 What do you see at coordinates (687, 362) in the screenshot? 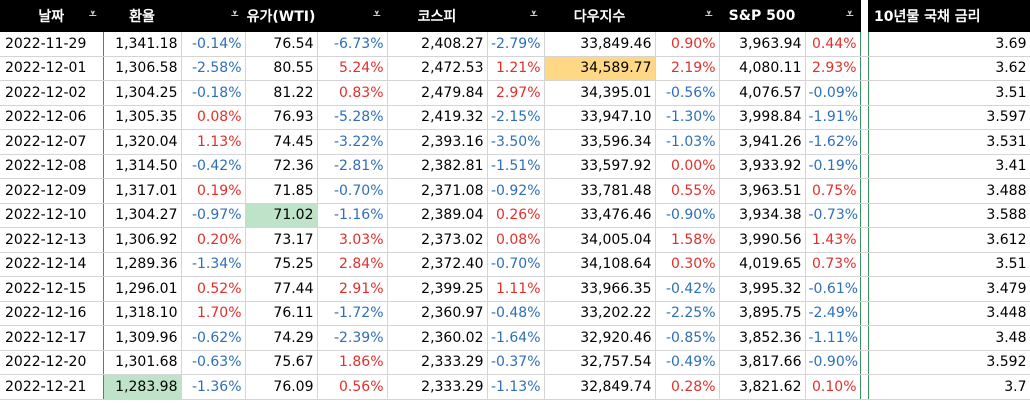
I see `cell-dow-pct: -0.49%` at bounding box center [687, 362].